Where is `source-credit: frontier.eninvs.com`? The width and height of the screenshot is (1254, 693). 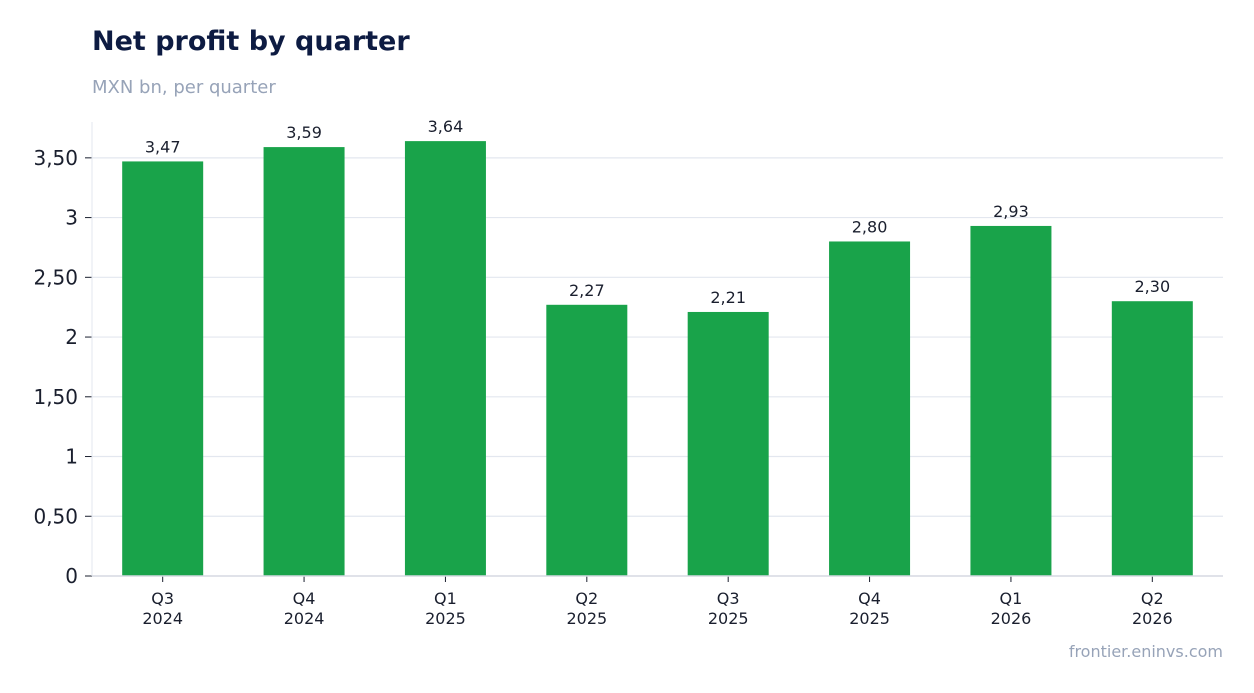 source-credit: frontier.eninvs.com is located at coordinates (1145, 651).